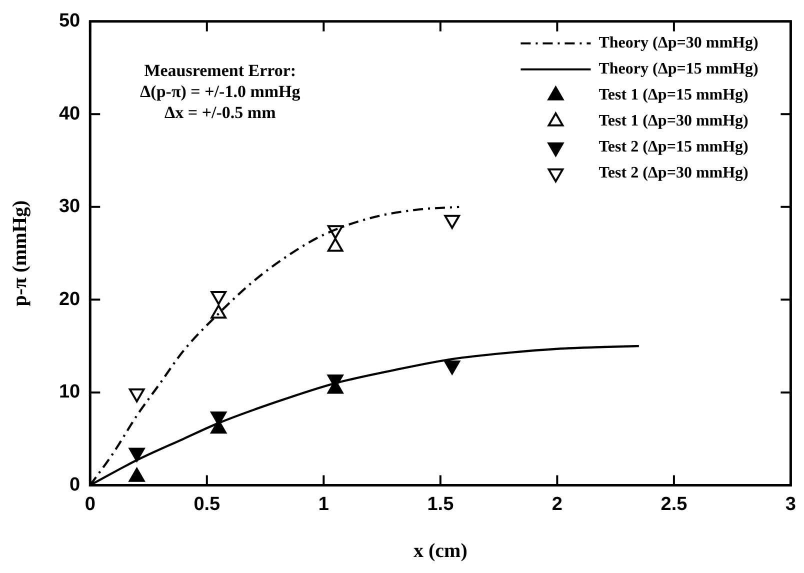 The height and width of the screenshot is (573, 804). Describe the element at coordinates (790, 504) in the screenshot. I see `x-tick-label: 3` at that location.